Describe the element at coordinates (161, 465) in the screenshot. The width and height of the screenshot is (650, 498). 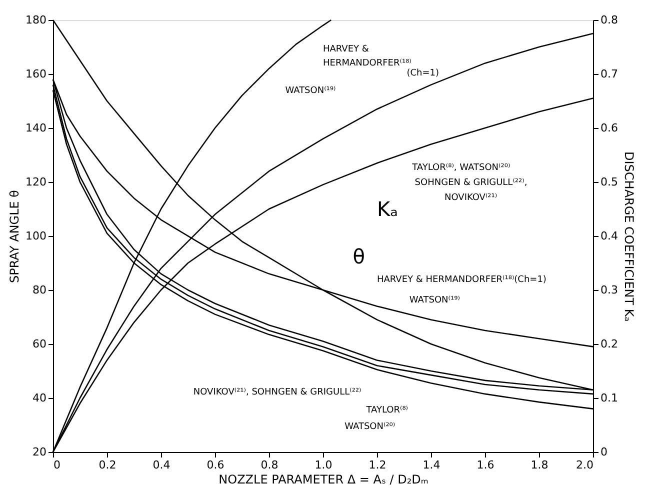
I see `x-tick-label: 0.4` at that location.